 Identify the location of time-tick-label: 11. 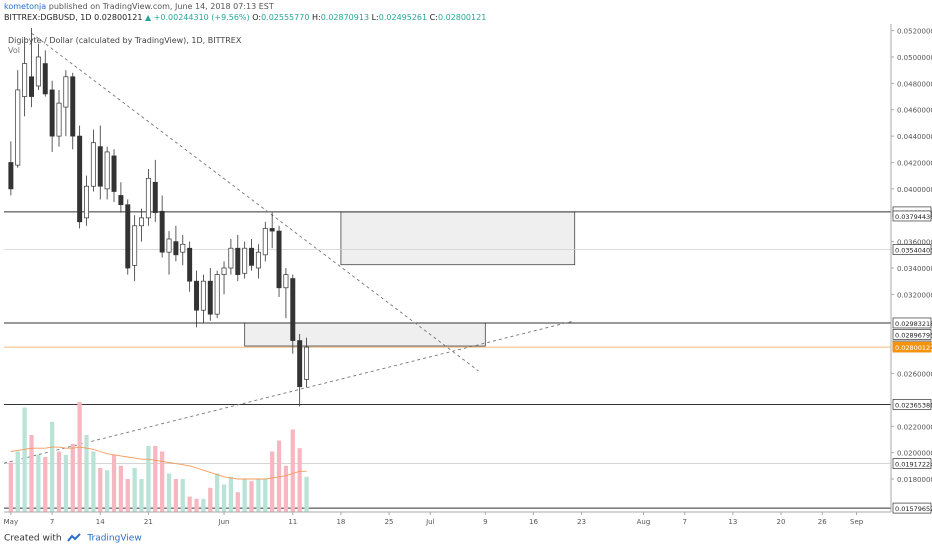
(292, 522).